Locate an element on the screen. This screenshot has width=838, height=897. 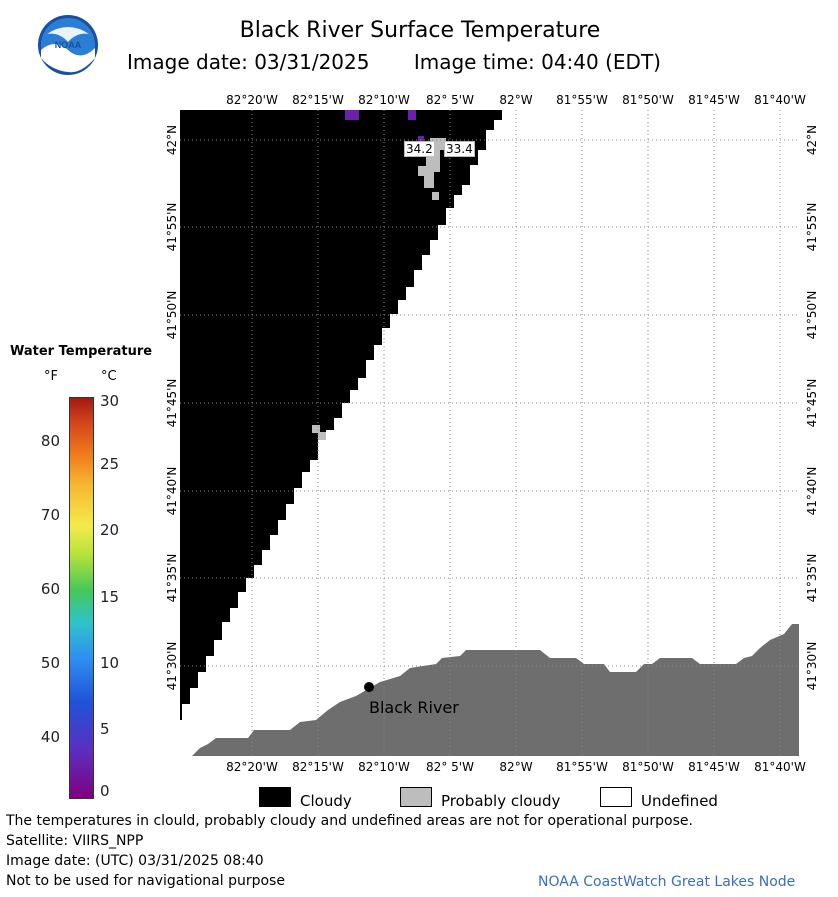
noaa-logo-icon: NOAA is located at coordinates (68, 45).